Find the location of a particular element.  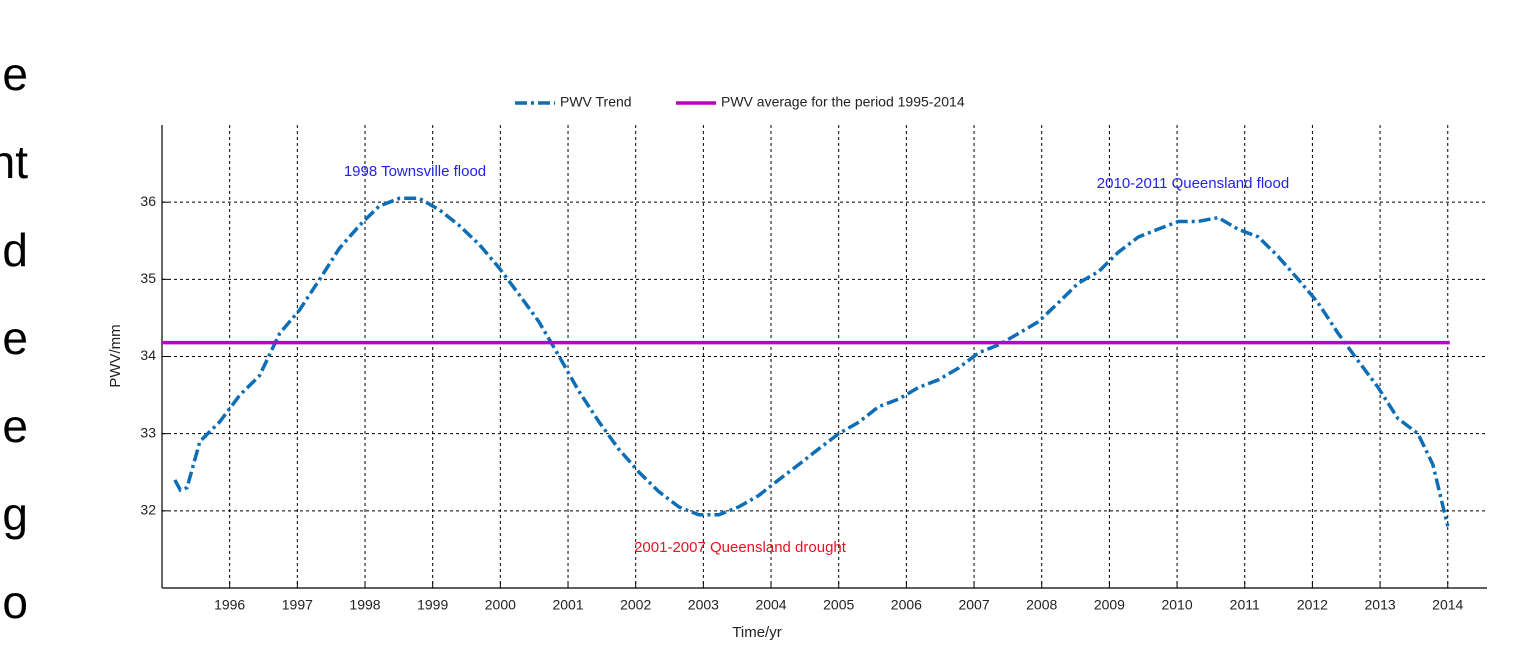

x-tick-label: 2006 is located at coordinates (906, 605).